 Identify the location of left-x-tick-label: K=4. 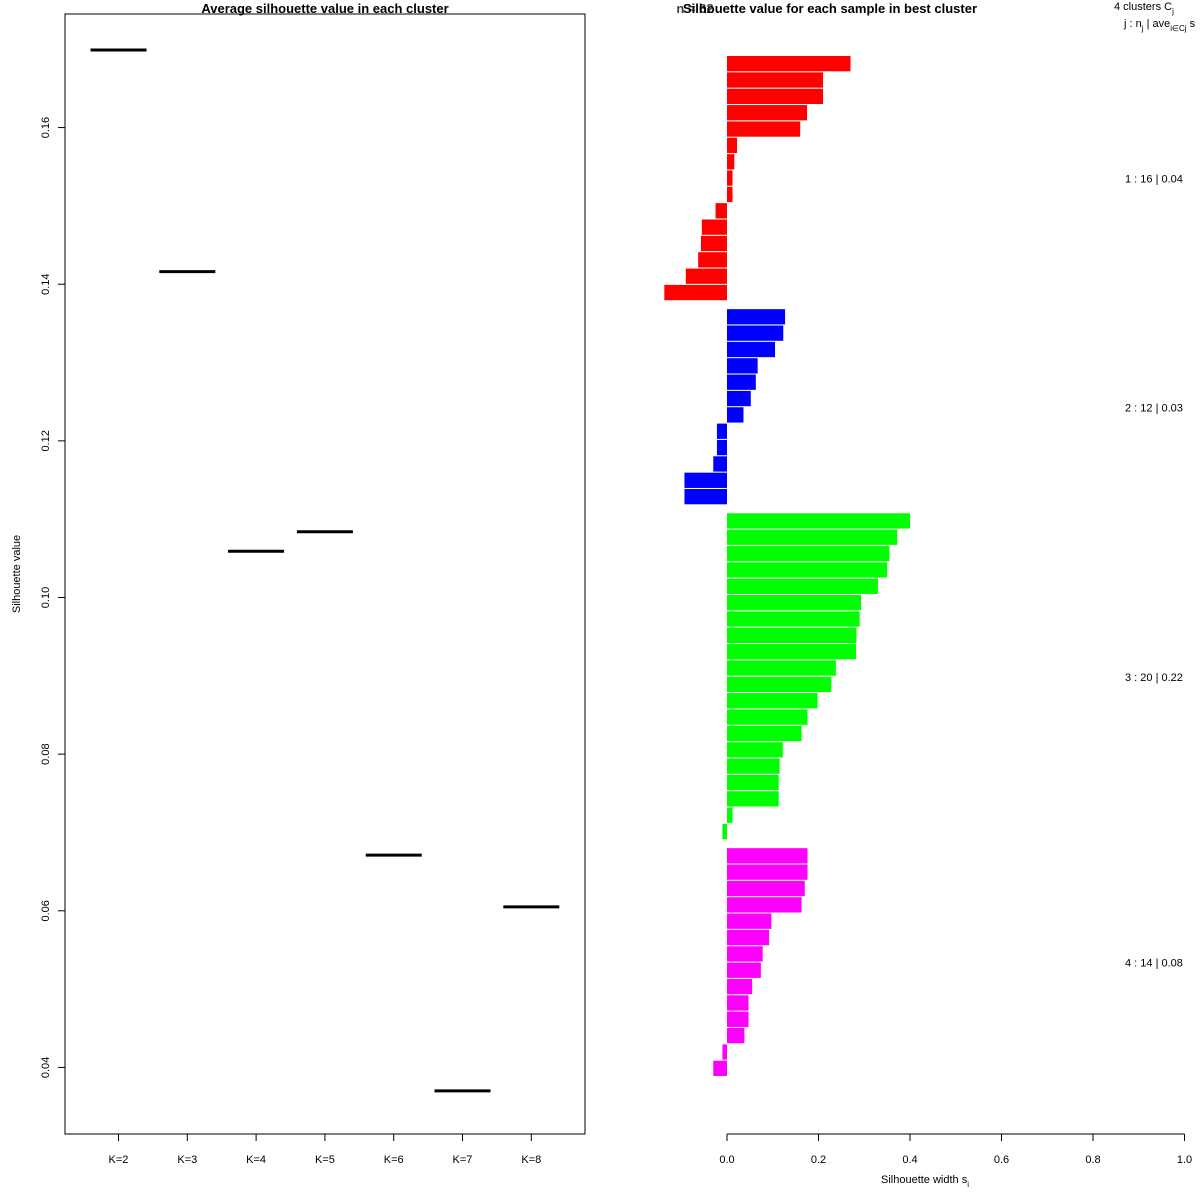
(256, 1160).